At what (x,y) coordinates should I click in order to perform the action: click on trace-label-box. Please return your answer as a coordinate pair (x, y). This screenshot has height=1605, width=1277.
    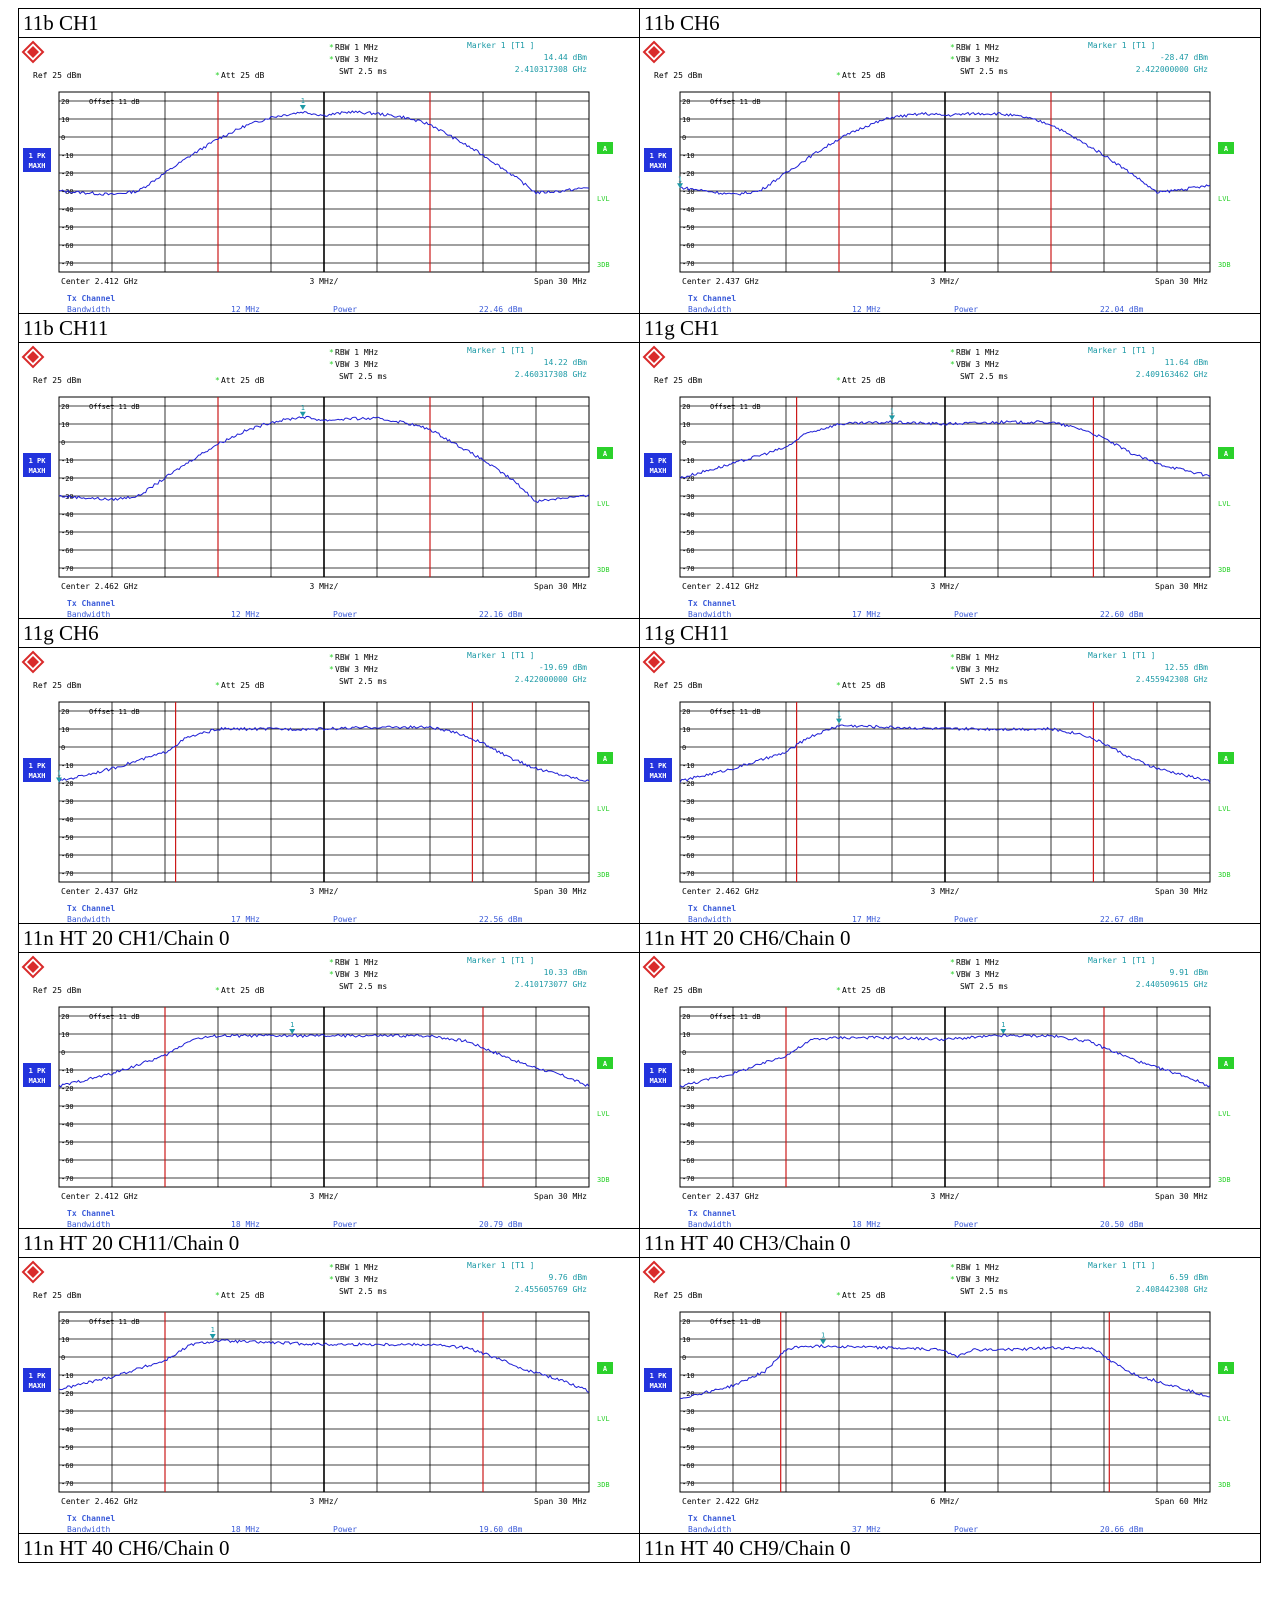
    Looking at the image, I should click on (37, 770).